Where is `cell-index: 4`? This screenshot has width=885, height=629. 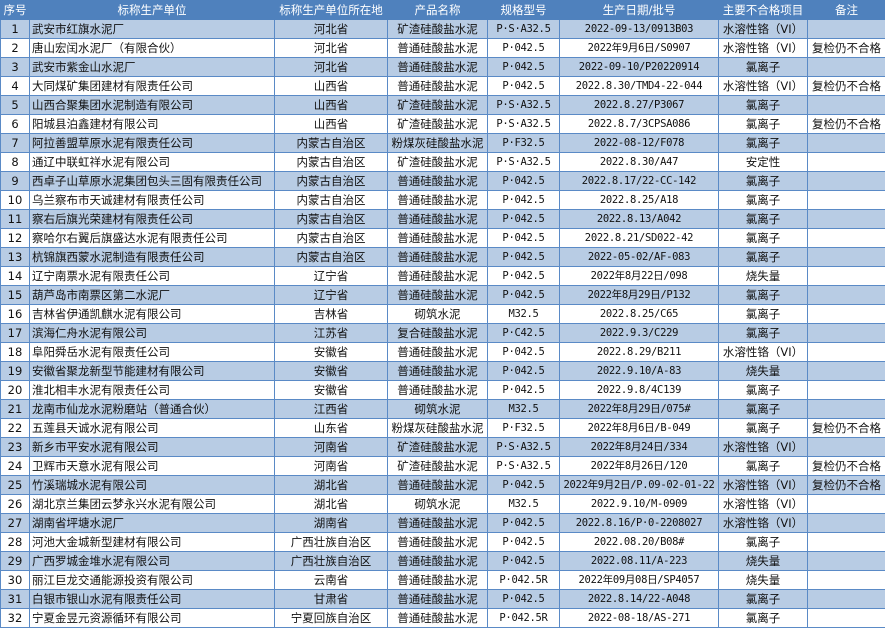
cell-index: 4 is located at coordinates (15, 86).